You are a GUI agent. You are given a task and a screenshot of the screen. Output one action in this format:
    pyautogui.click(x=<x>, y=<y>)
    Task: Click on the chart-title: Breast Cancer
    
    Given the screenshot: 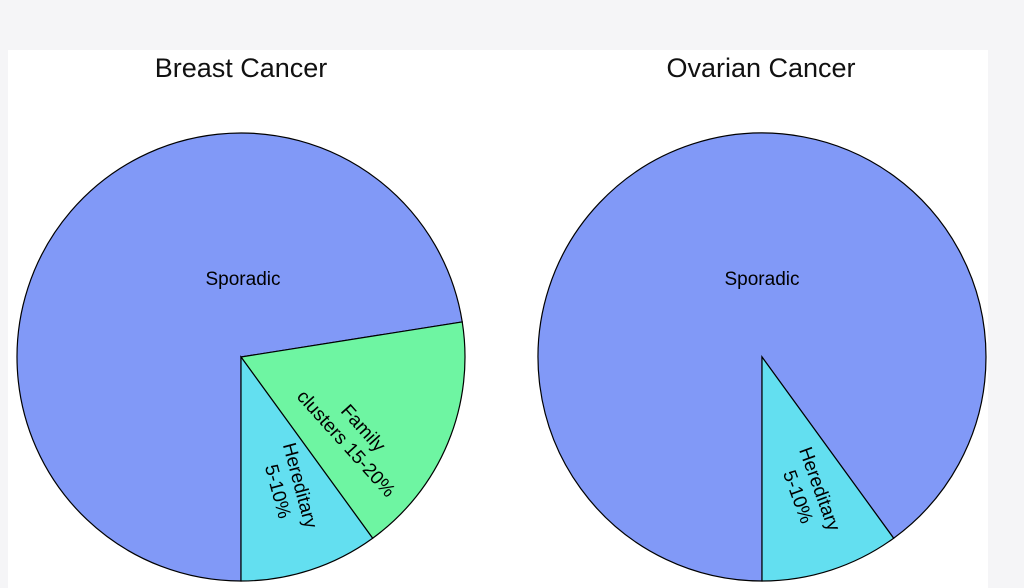 What is the action you would take?
    pyautogui.click(x=241, y=68)
    